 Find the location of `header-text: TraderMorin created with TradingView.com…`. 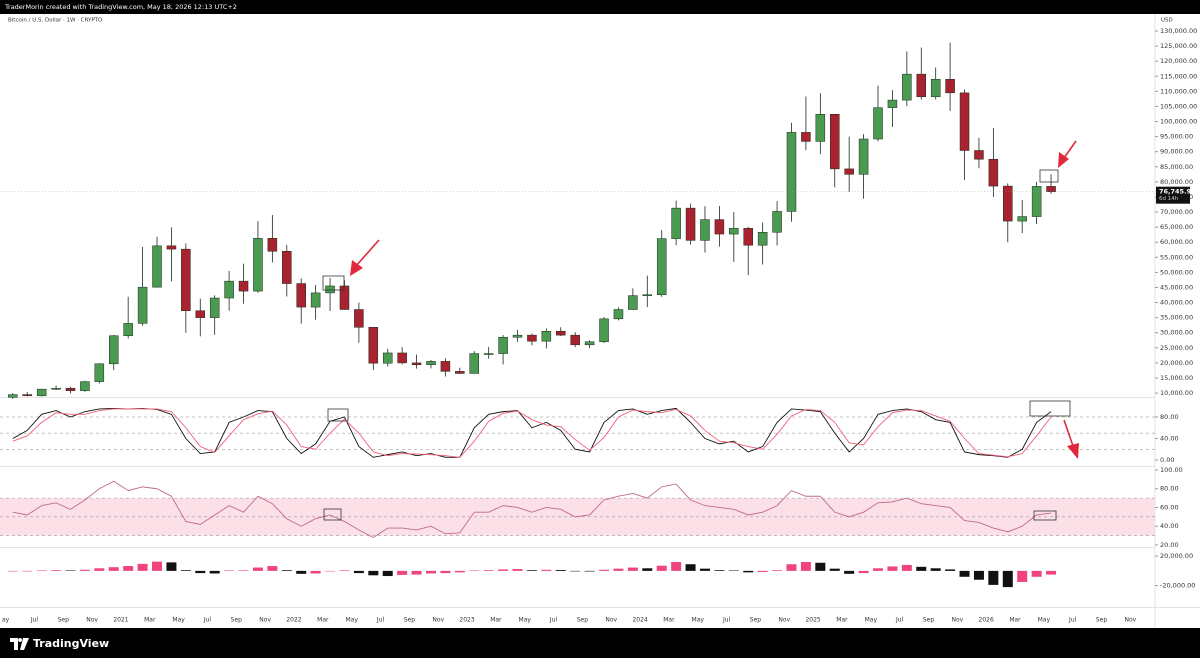

header-text: TraderMorin created with TradingView.com… is located at coordinates (120, 7).